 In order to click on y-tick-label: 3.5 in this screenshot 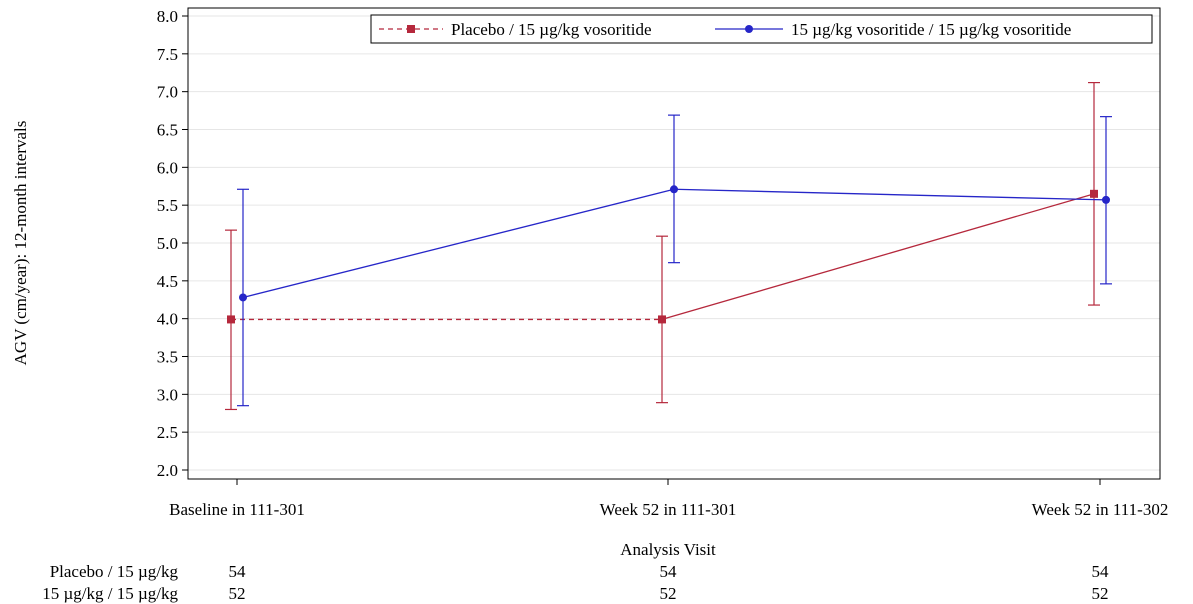, I will do `click(167, 357)`.